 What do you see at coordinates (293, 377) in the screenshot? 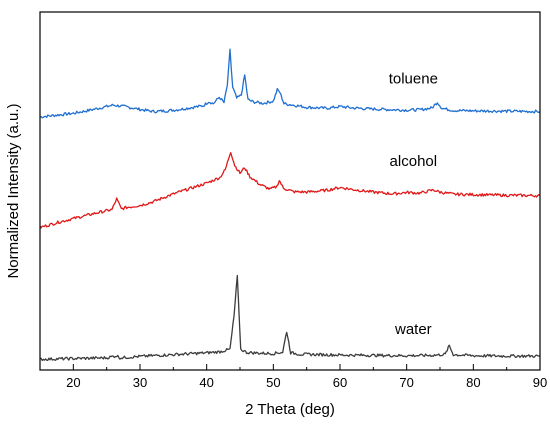
I see `ticks-layer: 20 30 40 50 60 70 80 90` at bounding box center [293, 377].